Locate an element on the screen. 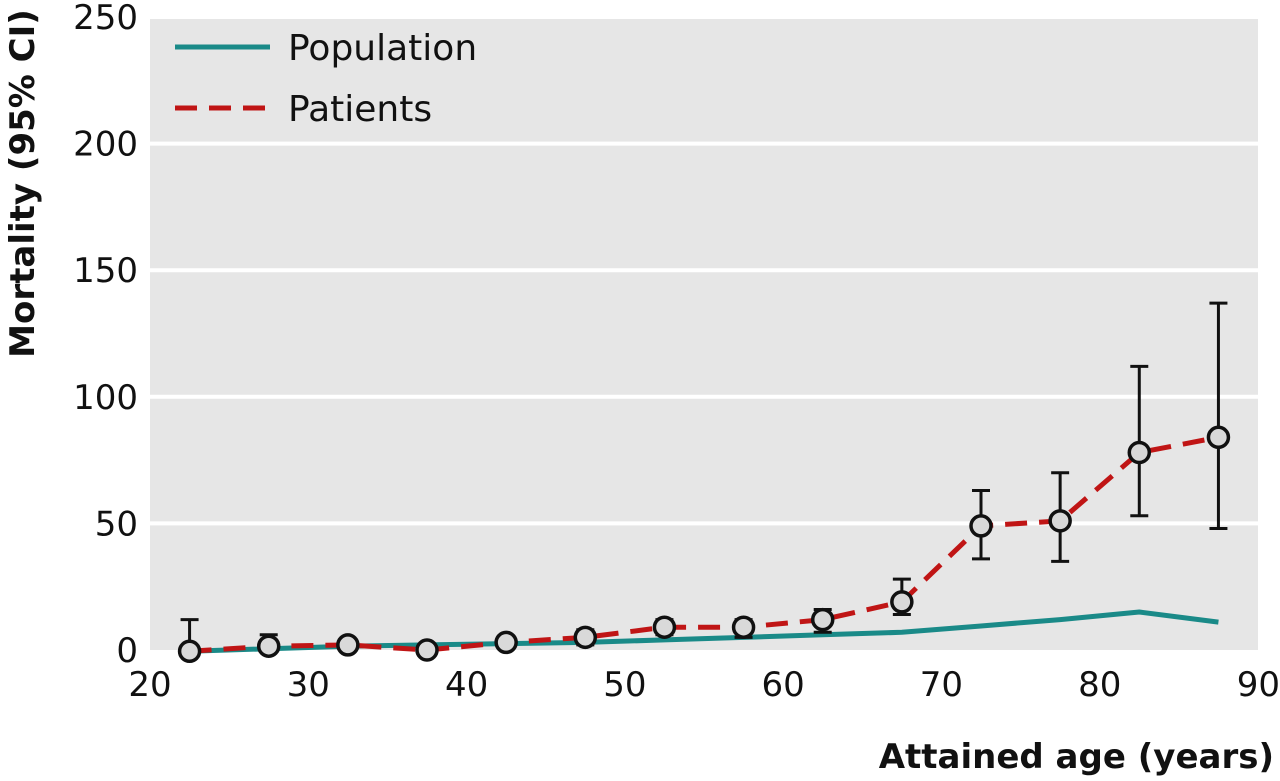 The height and width of the screenshot is (781, 1280). y-tick-label-200: 200 is located at coordinates (105, 145).